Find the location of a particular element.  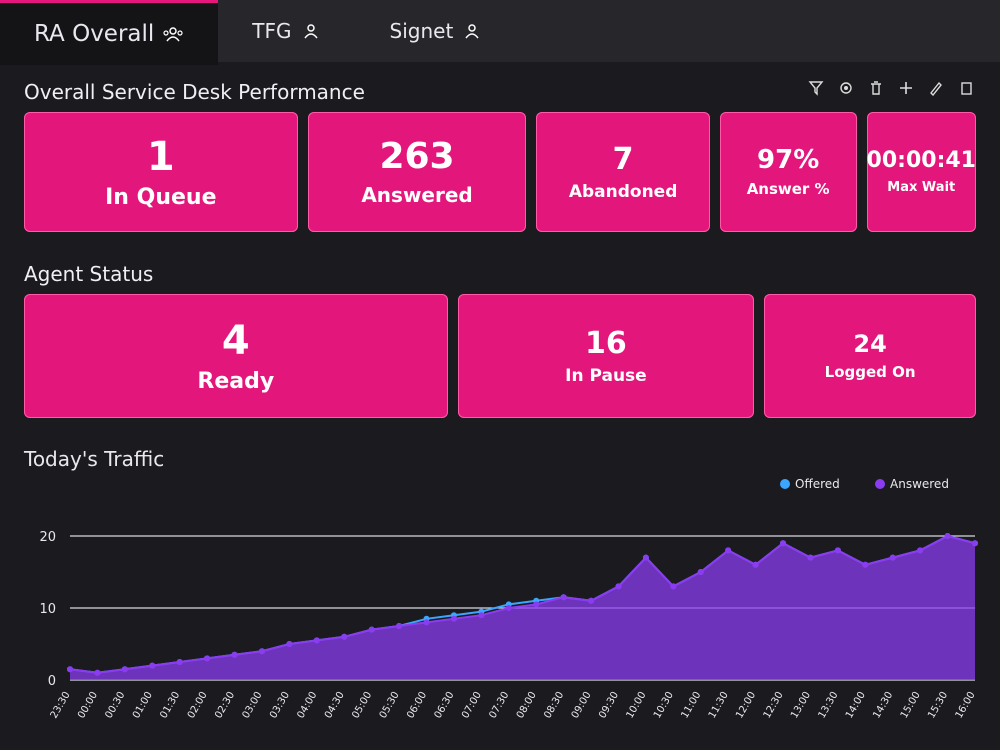

x-tick-label: 03:30 is located at coordinates (280, 705).